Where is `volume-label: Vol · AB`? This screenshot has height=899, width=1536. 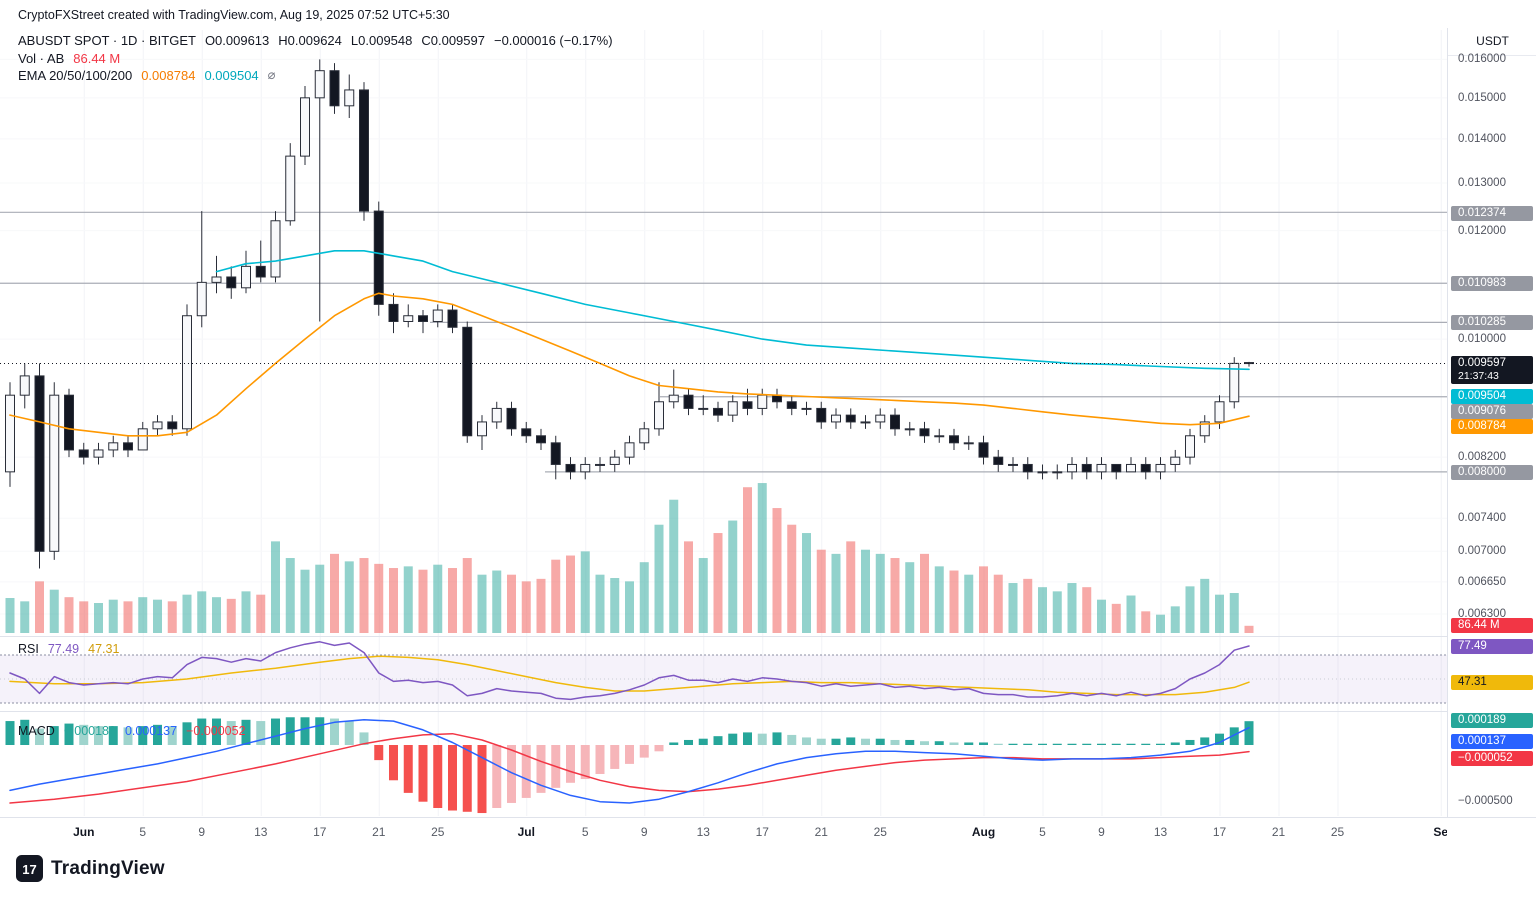
volume-label: Vol · AB is located at coordinates (41, 58).